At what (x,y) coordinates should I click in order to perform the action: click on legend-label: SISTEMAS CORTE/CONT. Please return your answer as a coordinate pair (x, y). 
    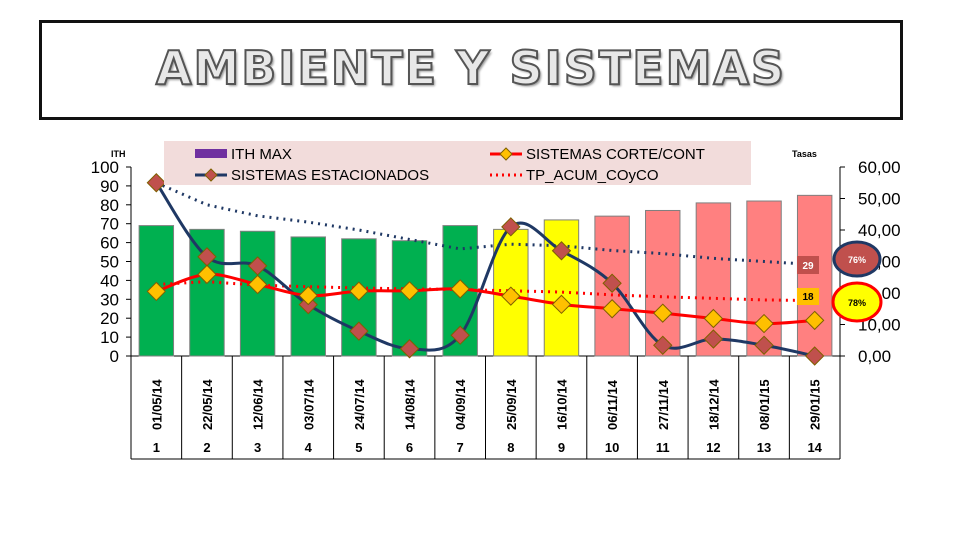
    Looking at the image, I should click on (615, 154).